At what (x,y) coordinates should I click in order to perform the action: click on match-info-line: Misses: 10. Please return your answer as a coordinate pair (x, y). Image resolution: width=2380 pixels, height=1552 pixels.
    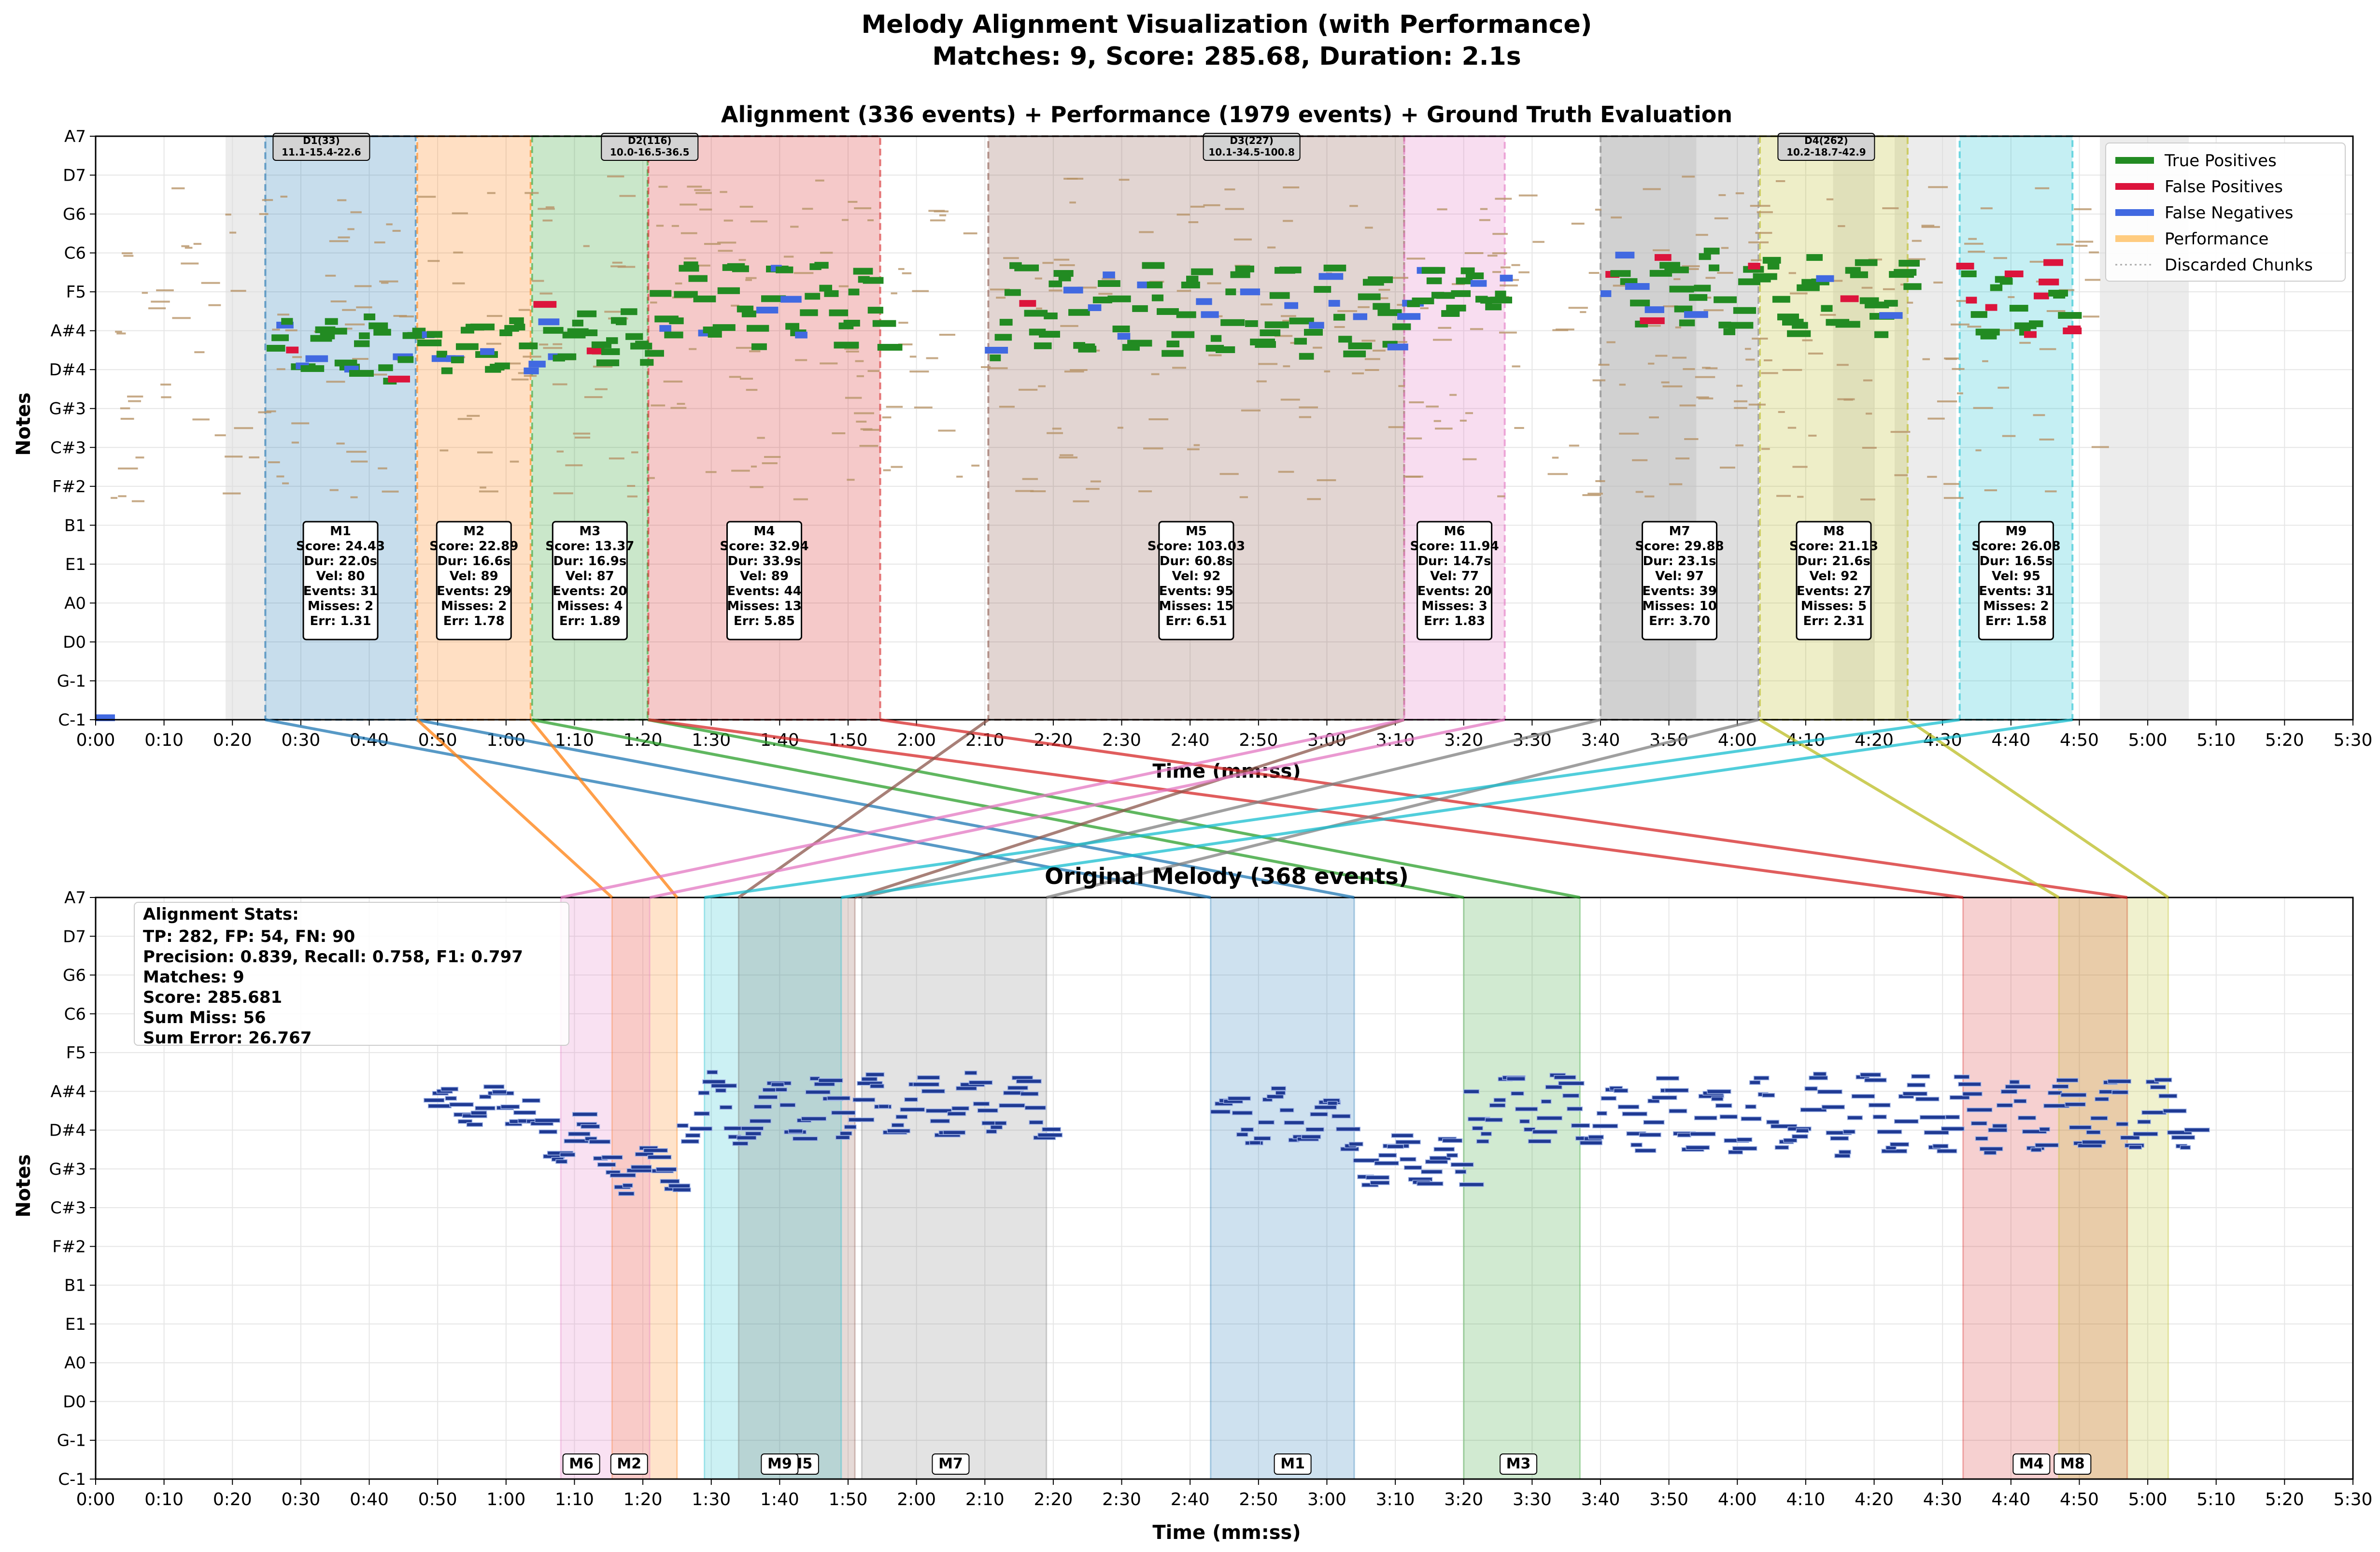
    Looking at the image, I should click on (1679, 606).